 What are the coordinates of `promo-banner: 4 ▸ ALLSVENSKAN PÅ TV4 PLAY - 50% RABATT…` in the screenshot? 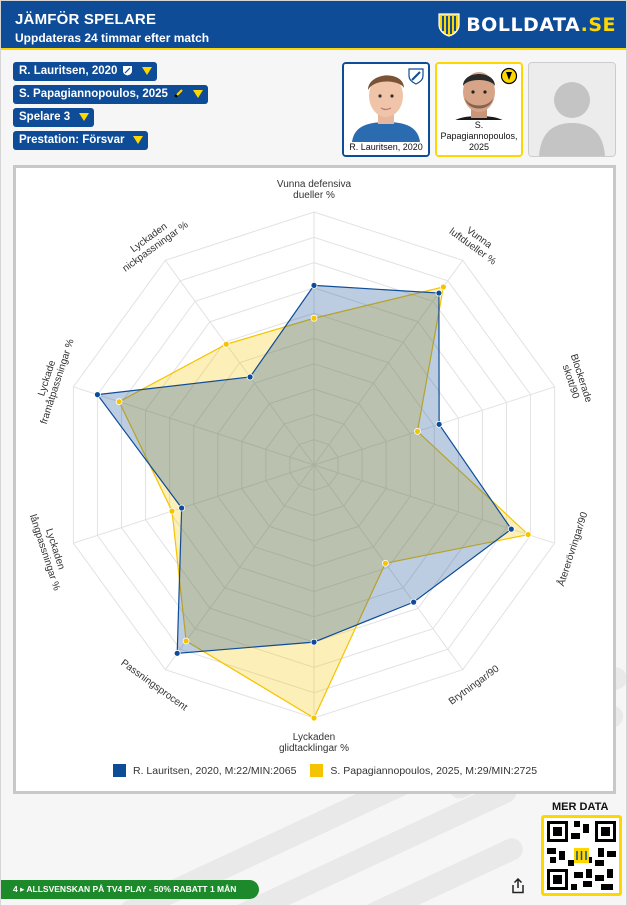 It's located at (130, 889).